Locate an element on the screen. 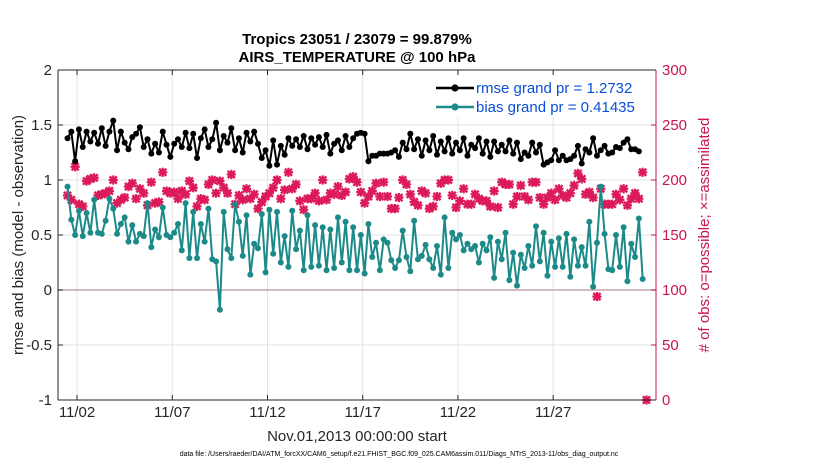 This screenshot has width=830, height=470. y-right-tick-label: 300 is located at coordinates (674, 70).